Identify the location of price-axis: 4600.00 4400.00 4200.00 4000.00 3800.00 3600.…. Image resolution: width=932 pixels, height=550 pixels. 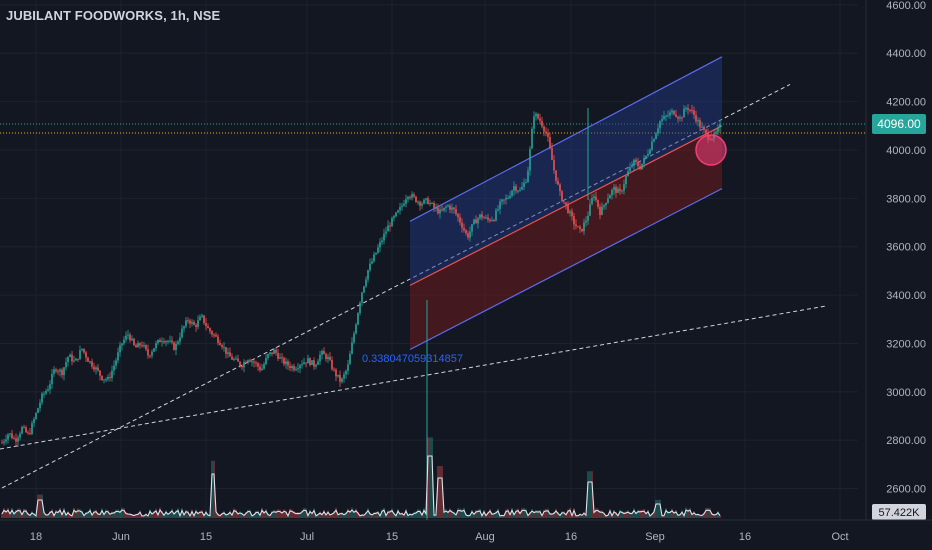
(895, 260).